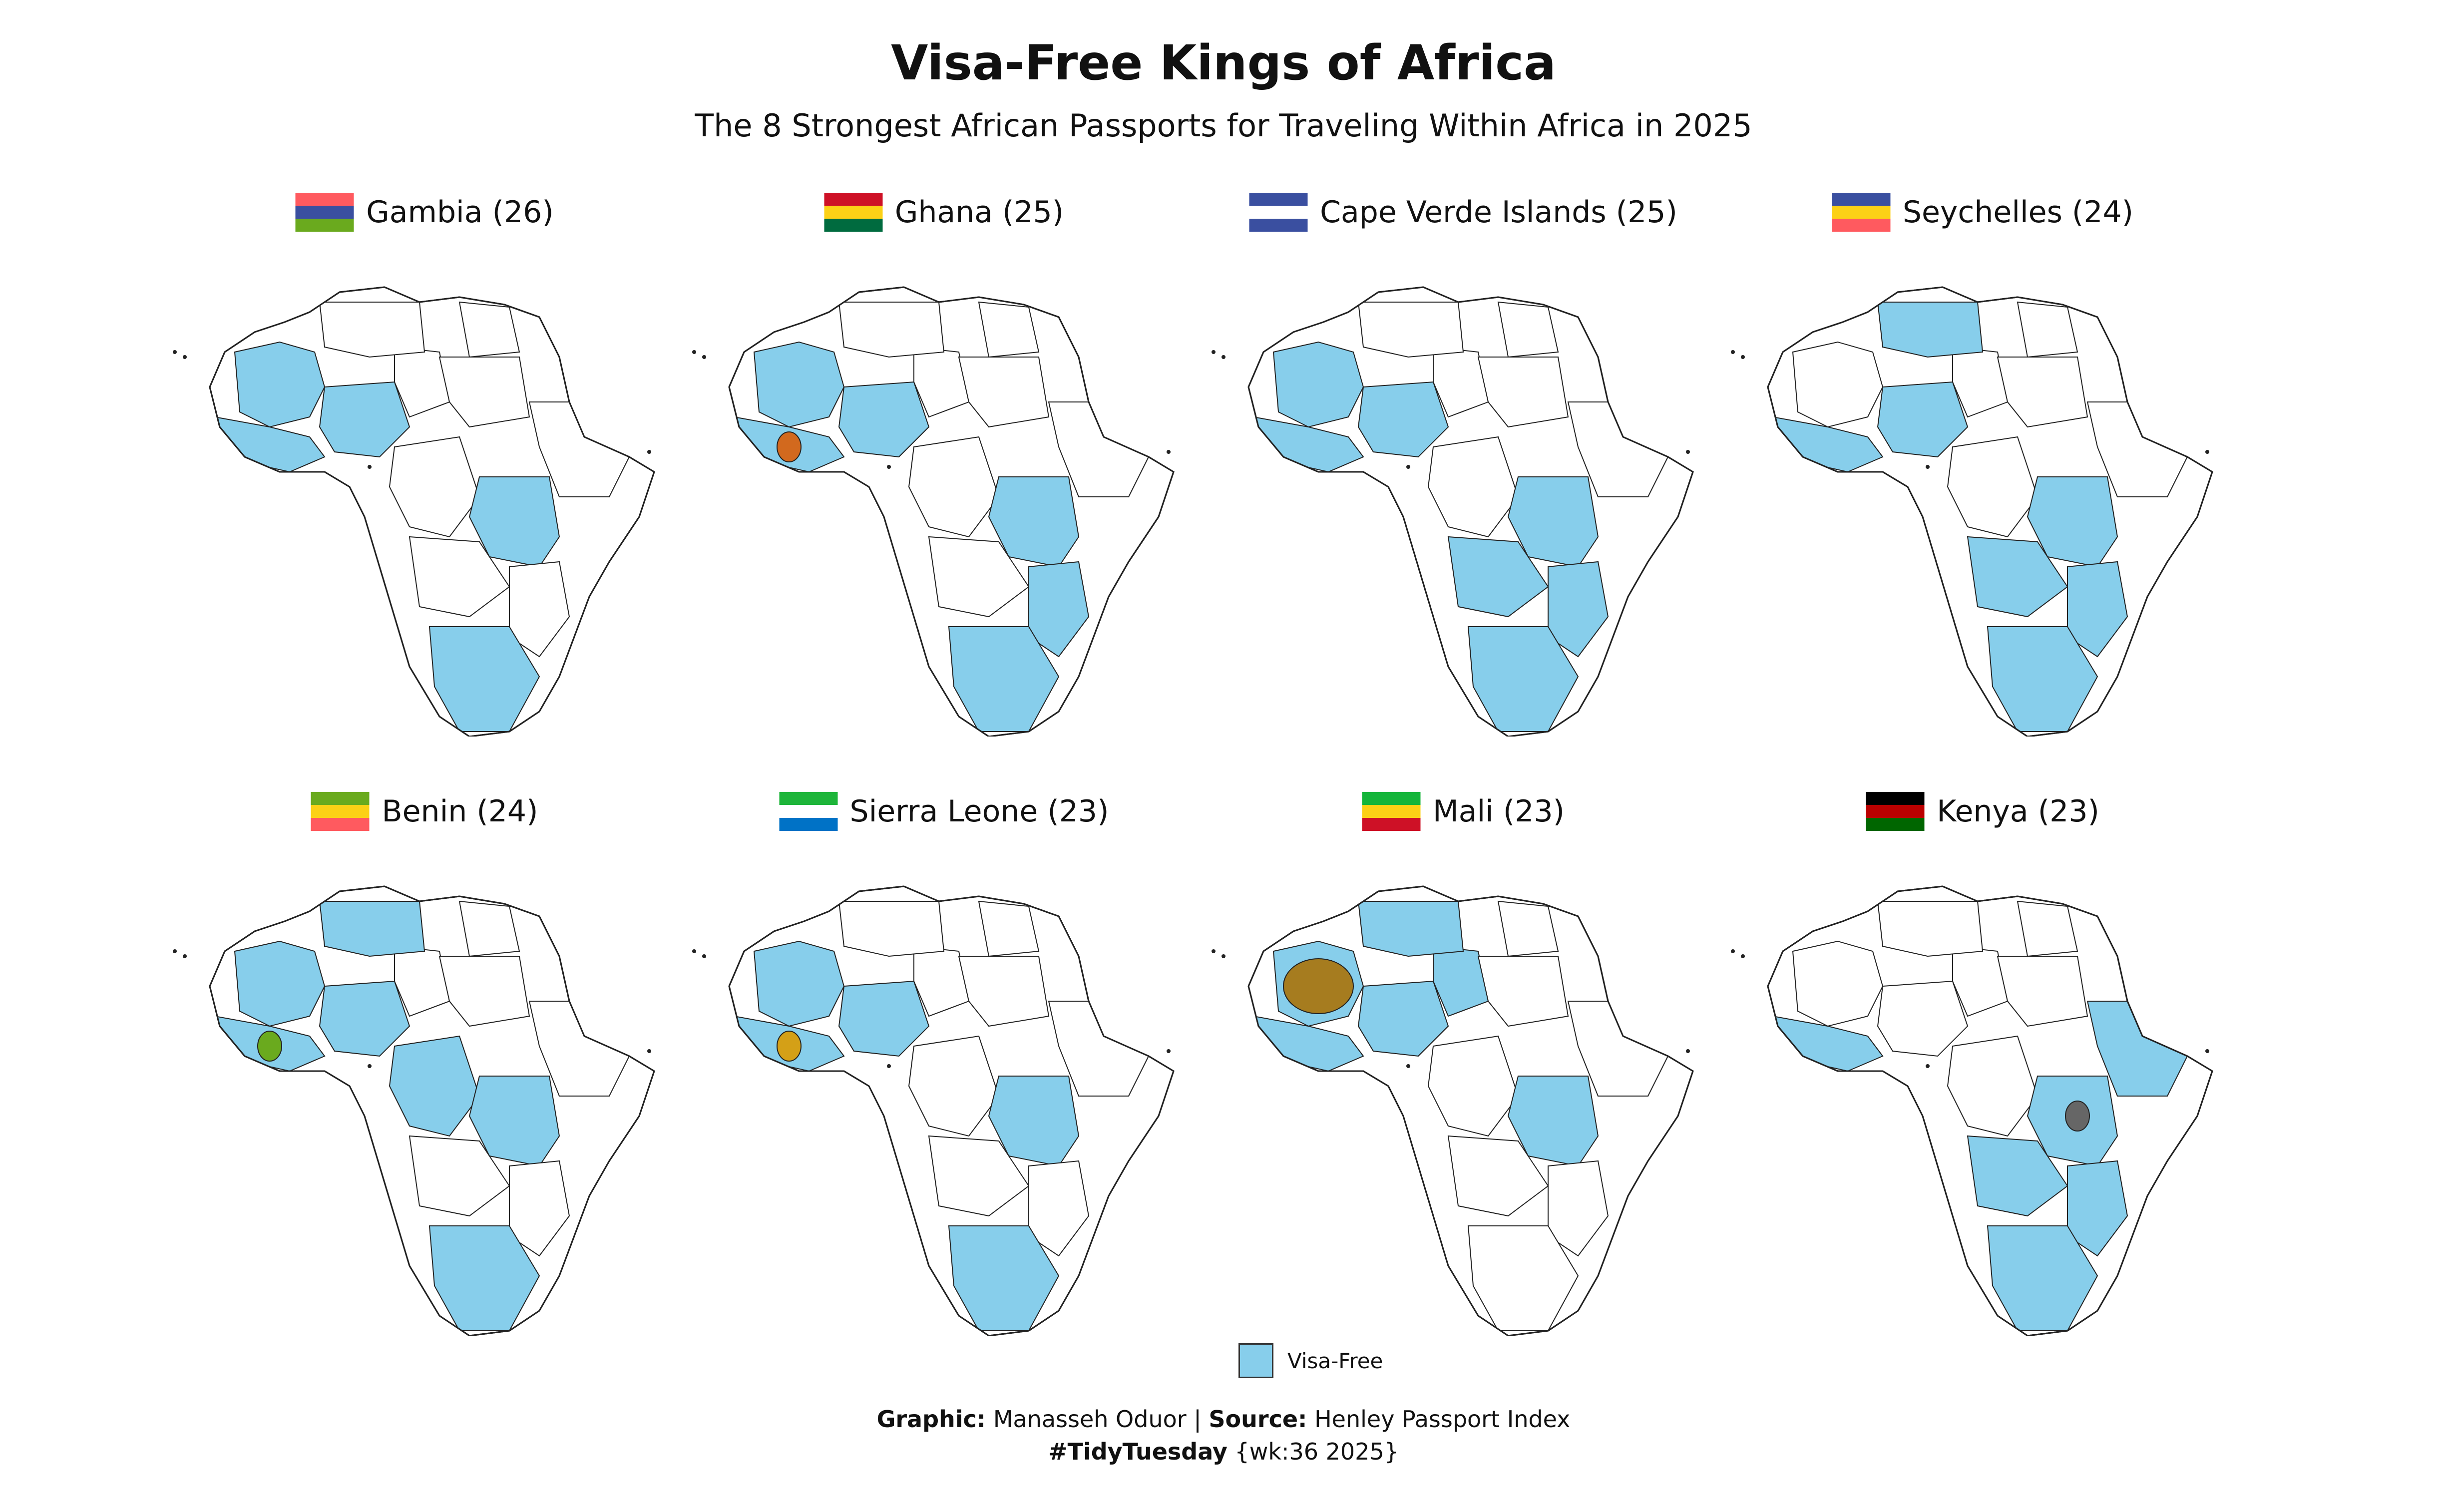  I want to click on caption-hashtag-text: #TidyTuesday, so click(1137, 1451).